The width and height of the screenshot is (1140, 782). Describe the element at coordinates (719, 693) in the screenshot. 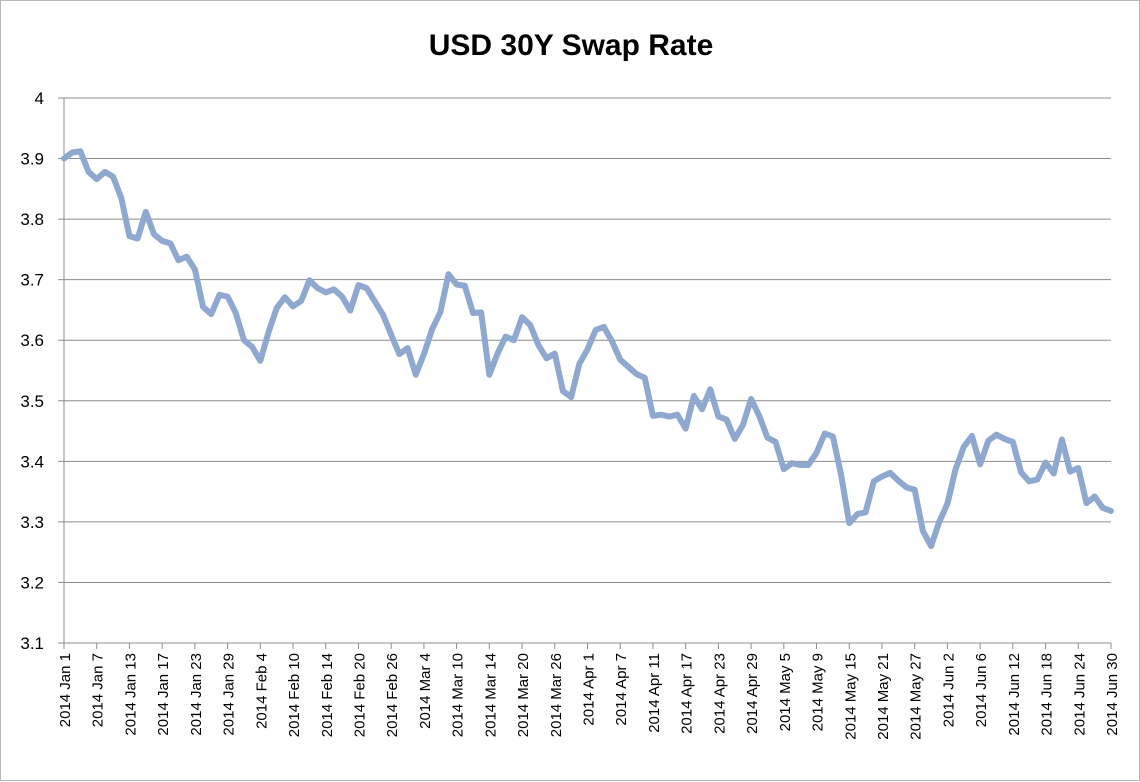

I see `x-tick-label: 2014 Apr 23` at that location.